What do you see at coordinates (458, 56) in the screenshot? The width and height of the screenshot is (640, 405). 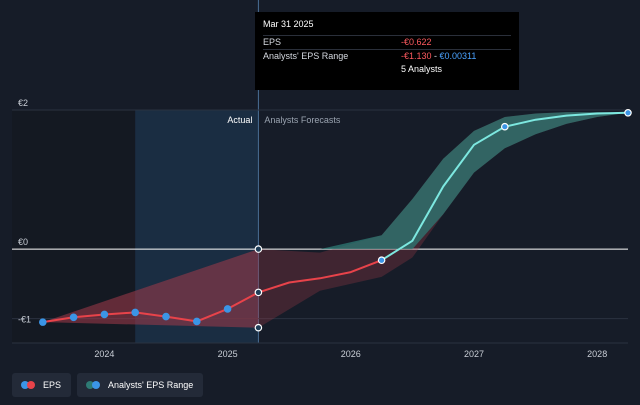 I see `tooltip-range-high: €0.00311` at bounding box center [458, 56].